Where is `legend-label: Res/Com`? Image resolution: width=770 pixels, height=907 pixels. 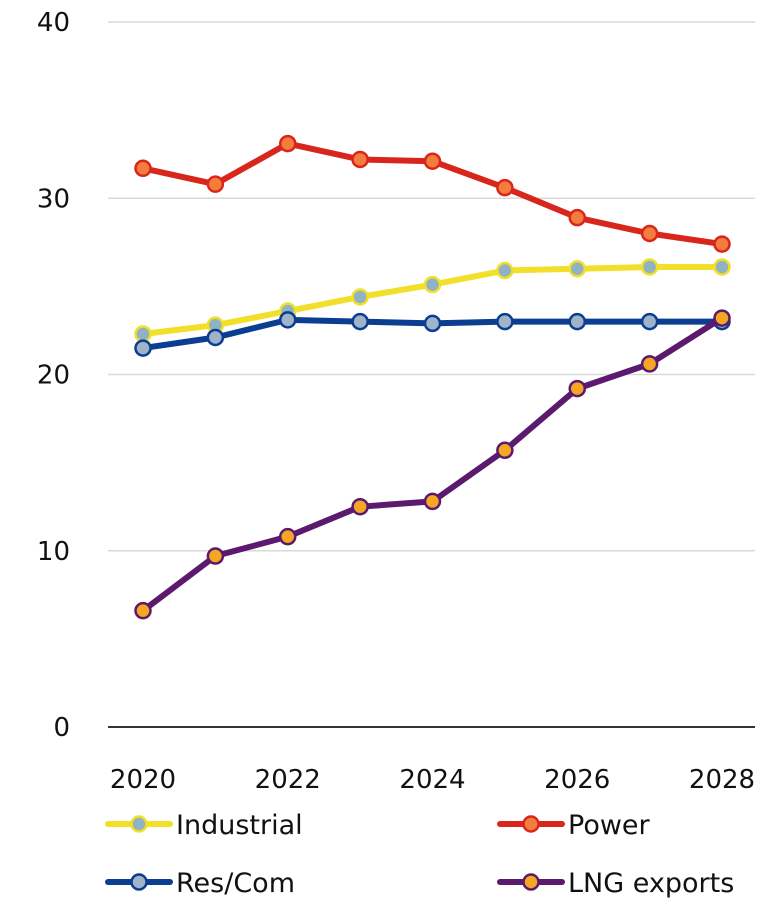 legend-label: Res/Com is located at coordinates (235, 883).